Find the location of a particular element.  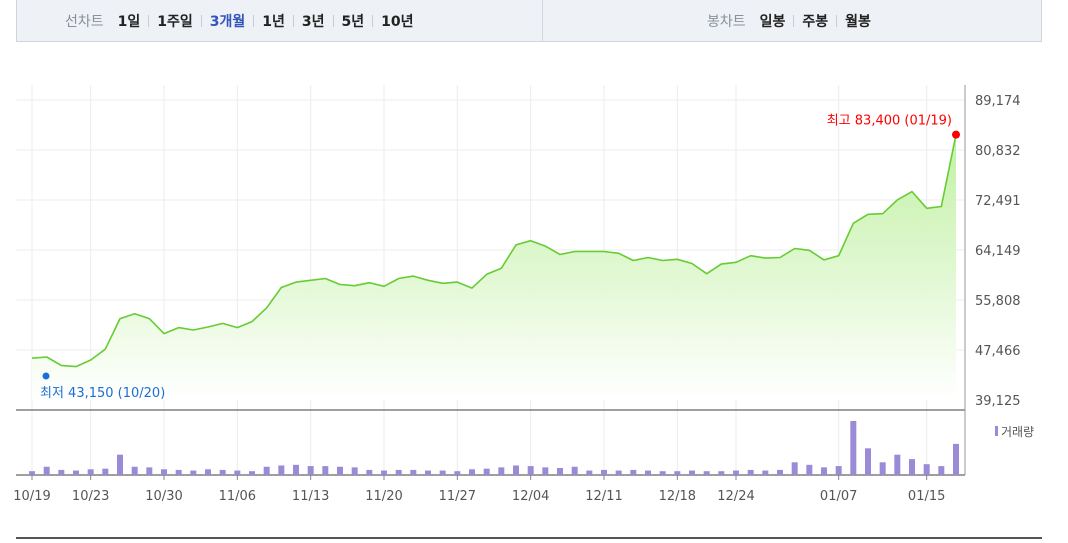

x-tick-label: 10/23 is located at coordinates (90, 496).